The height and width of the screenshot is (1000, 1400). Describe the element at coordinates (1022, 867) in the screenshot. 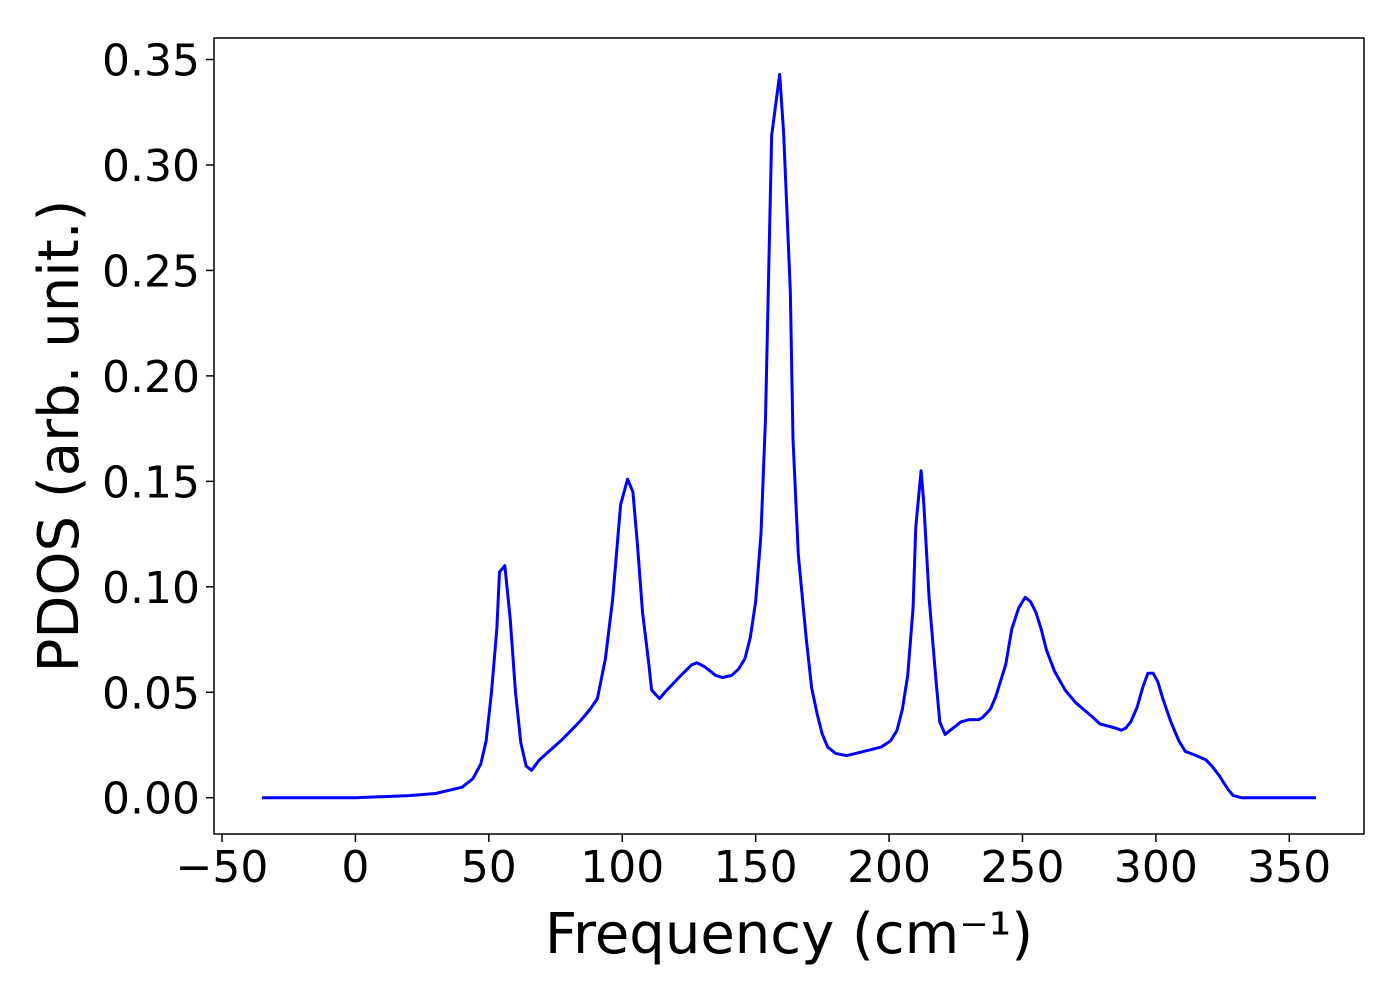

I see `x-tick-label: 250` at that location.